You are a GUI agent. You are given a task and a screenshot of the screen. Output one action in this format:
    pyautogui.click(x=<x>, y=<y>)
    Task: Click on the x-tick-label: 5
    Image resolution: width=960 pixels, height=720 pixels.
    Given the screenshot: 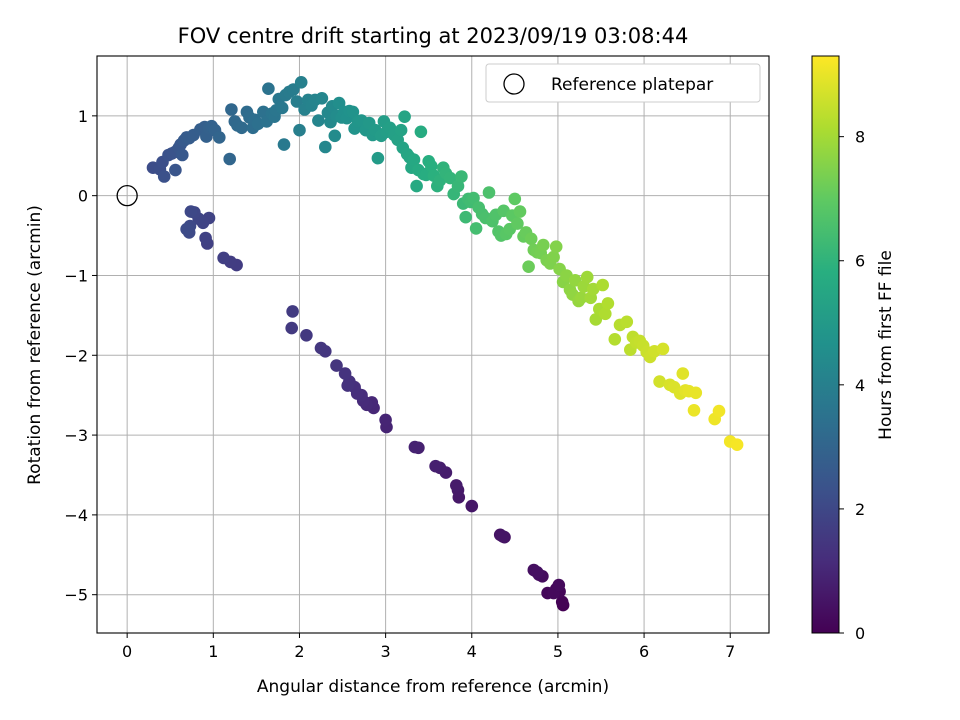 What is the action you would take?
    pyautogui.click(x=558, y=651)
    